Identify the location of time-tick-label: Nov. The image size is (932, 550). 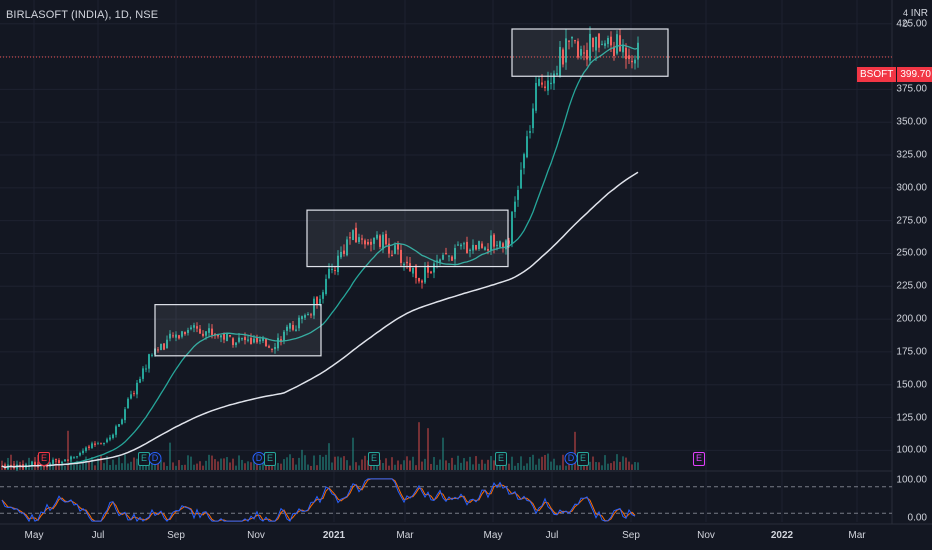
(256, 535).